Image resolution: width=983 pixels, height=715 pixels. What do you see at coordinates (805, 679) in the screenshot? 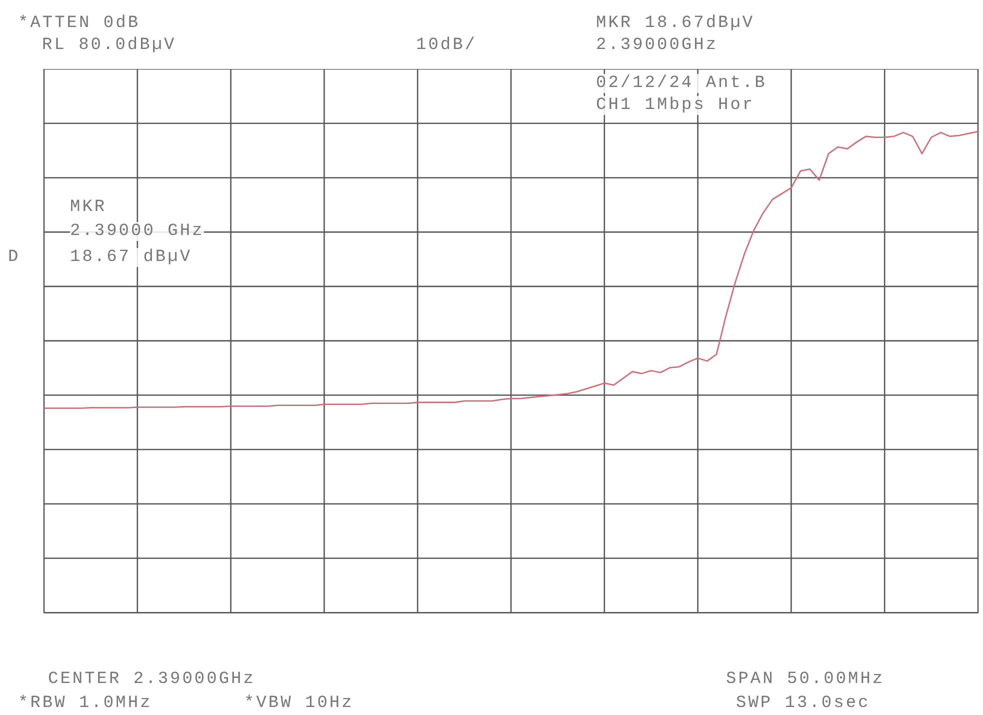
I see `text: SPAN 50.00MHz` at bounding box center [805, 679].